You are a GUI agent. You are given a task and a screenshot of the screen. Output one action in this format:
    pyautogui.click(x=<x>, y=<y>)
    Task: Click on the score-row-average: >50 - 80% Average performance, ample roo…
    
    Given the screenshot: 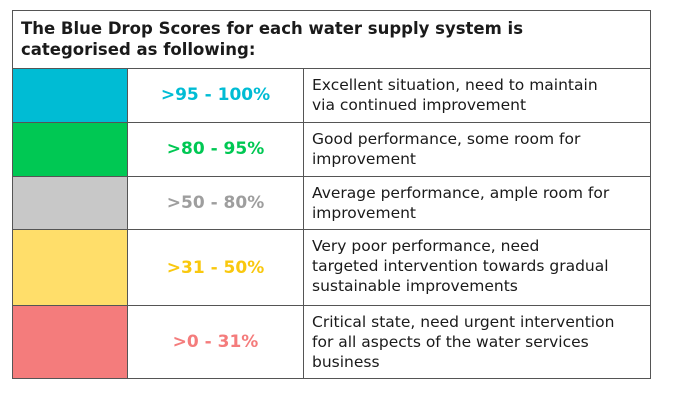 What is the action you would take?
    pyautogui.click(x=331, y=203)
    